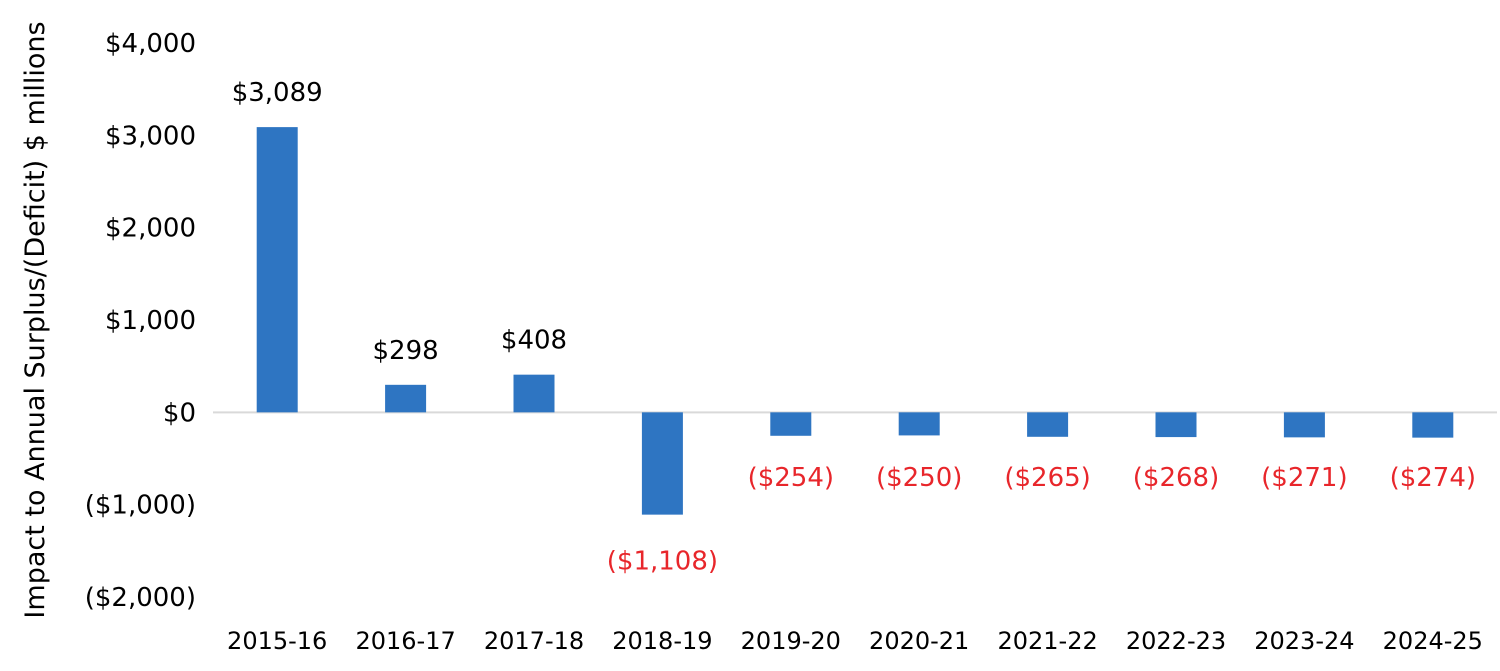 This screenshot has height=671, width=1500. Describe the element at coordinates (1176, 641) in the screenshot. I see `x-tick-label: 2022-23` at that location.